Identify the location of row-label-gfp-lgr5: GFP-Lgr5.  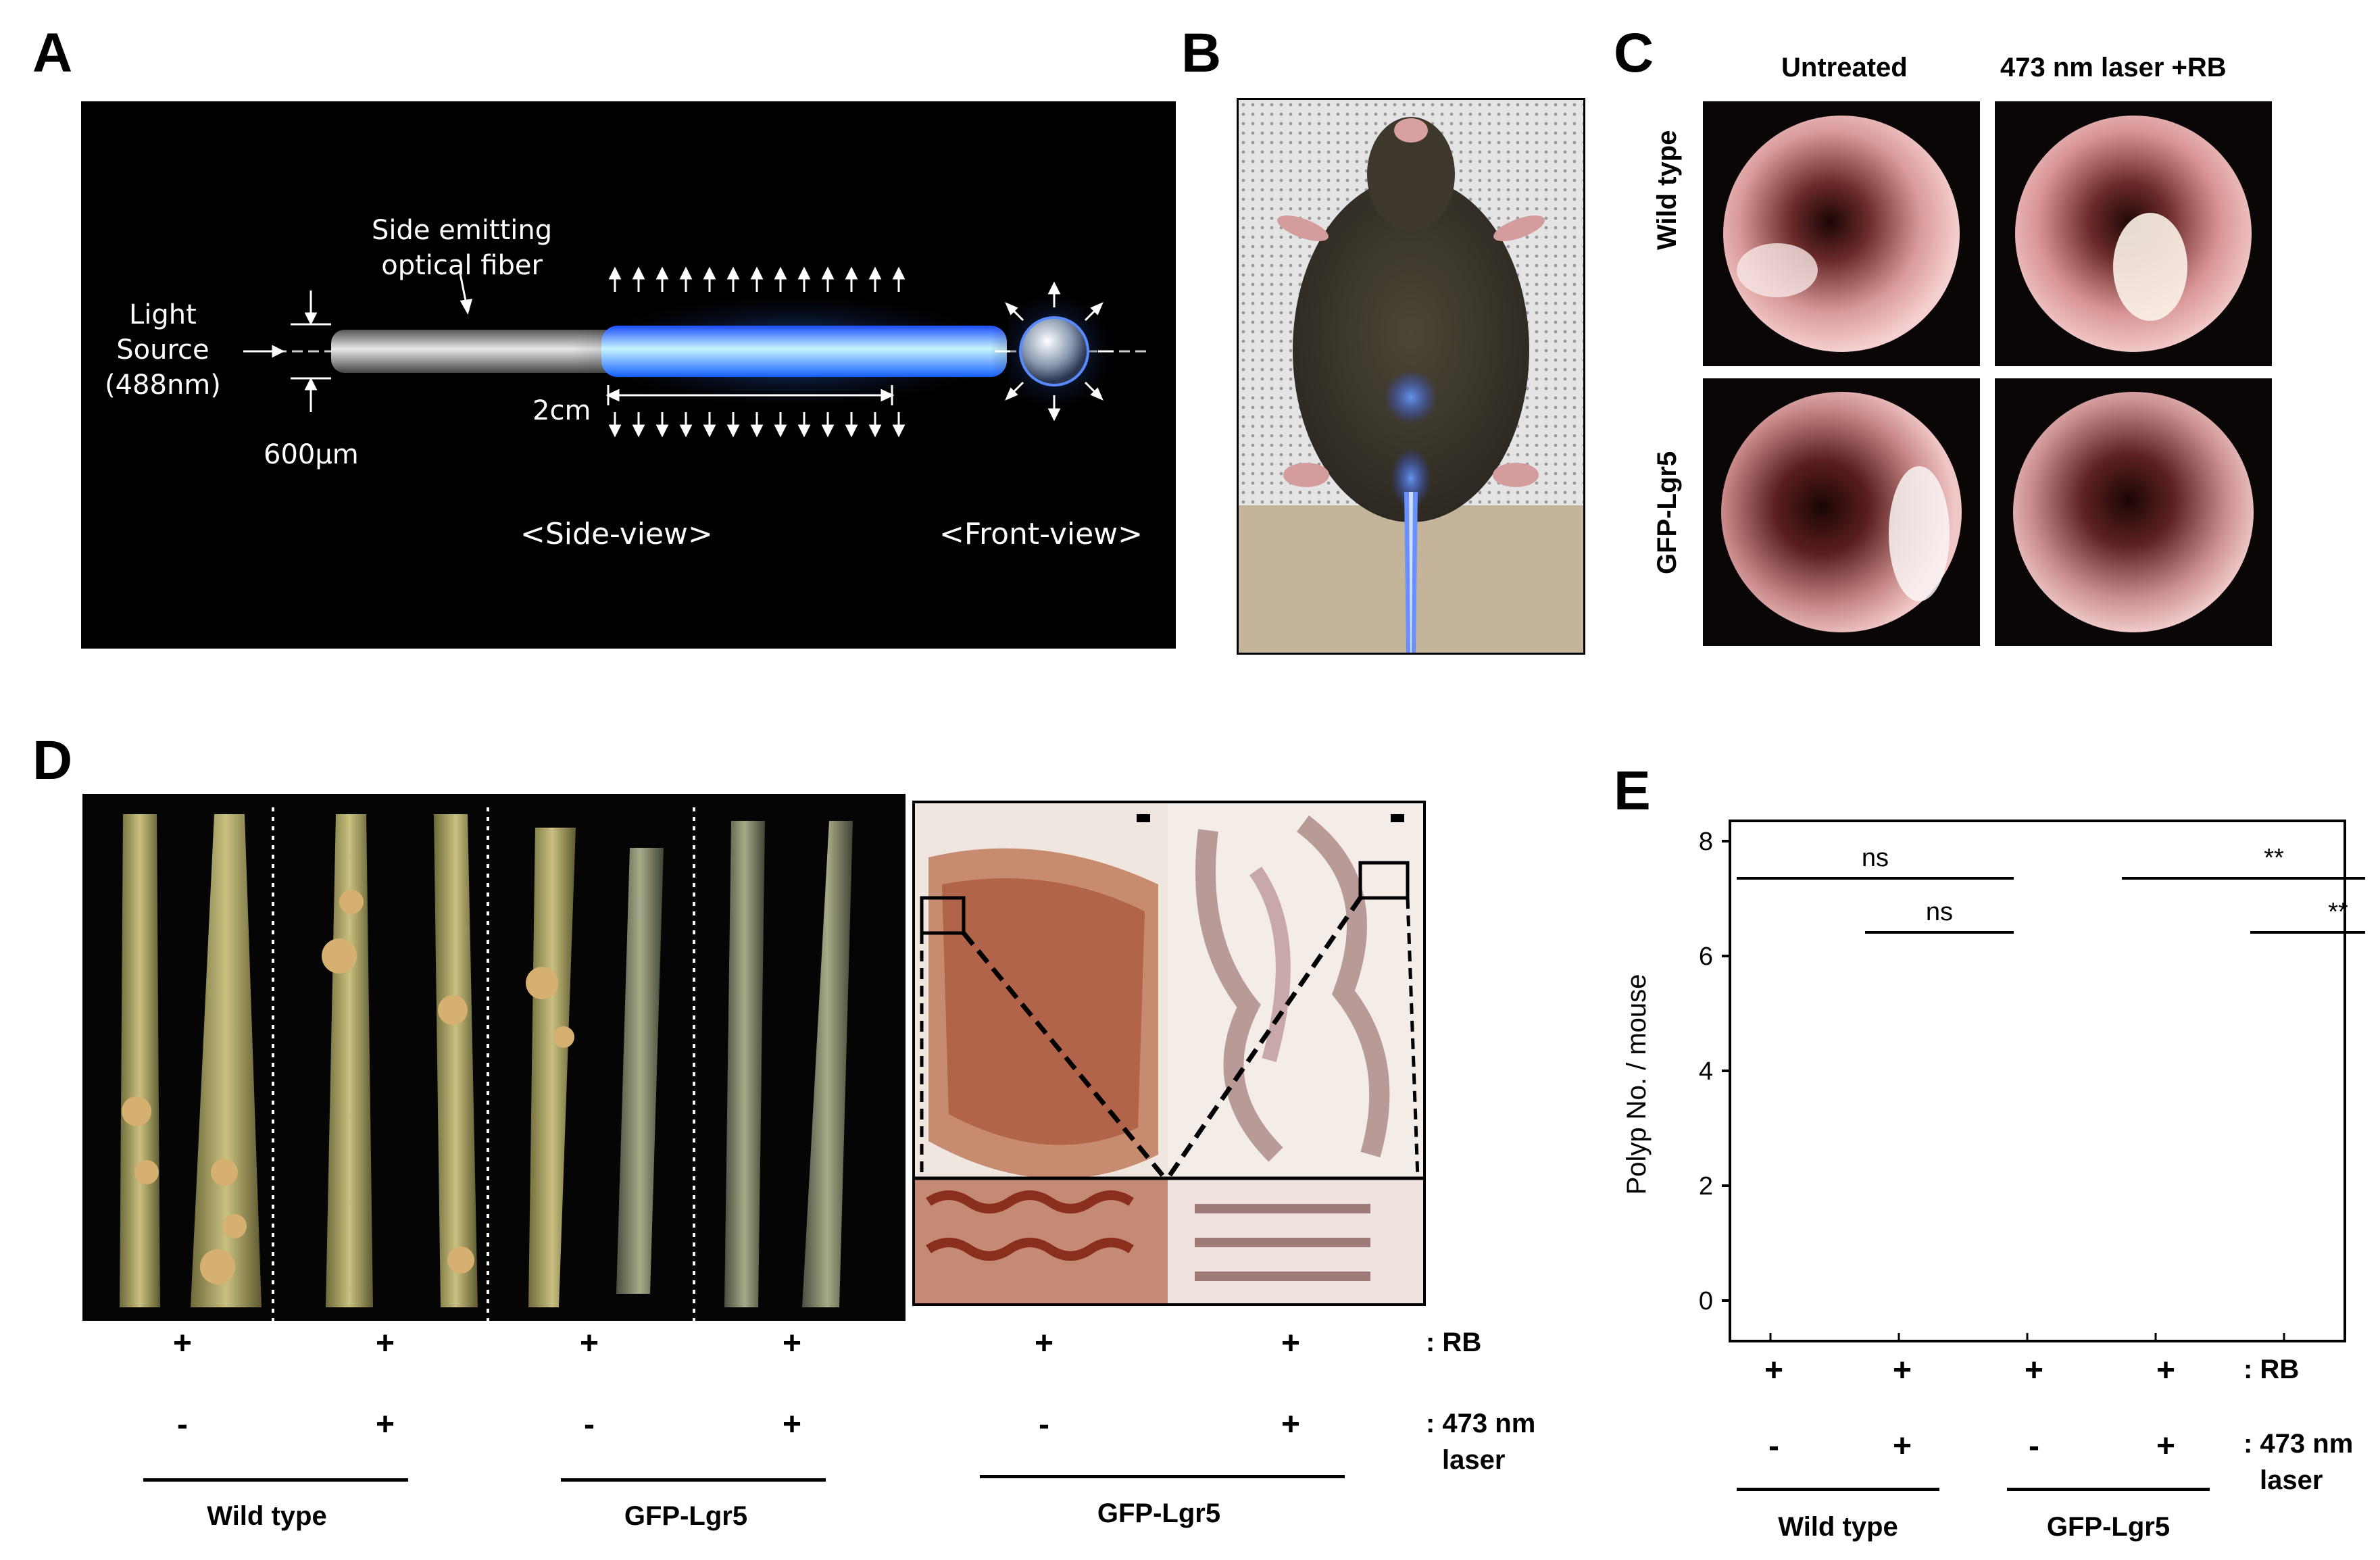
(1667, 512).